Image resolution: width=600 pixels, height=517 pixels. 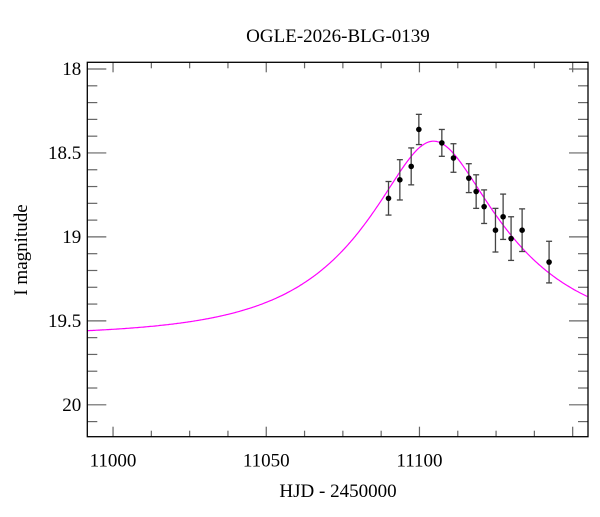 I want to click on x-axis-label: HJD - 2450000, so click(x=337, y=491).